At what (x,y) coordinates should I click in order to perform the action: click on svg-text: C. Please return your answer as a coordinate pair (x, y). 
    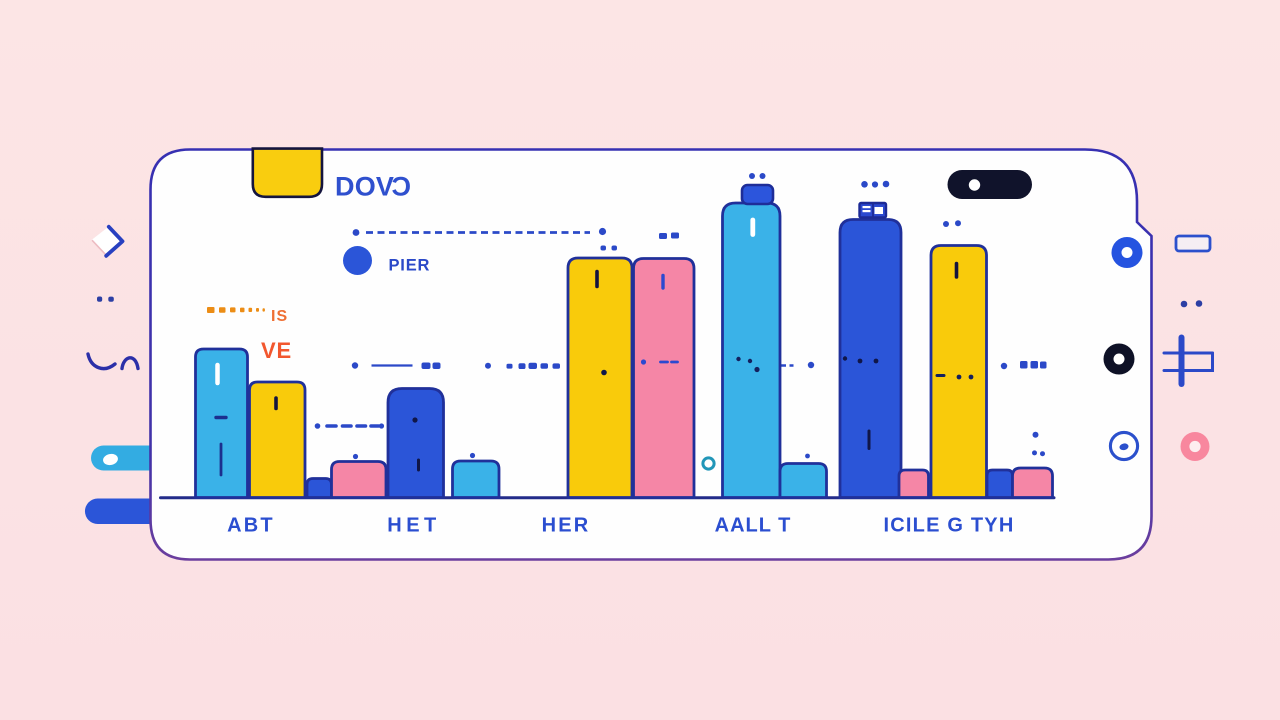
    Looking at the image, I should click on (402, 187).